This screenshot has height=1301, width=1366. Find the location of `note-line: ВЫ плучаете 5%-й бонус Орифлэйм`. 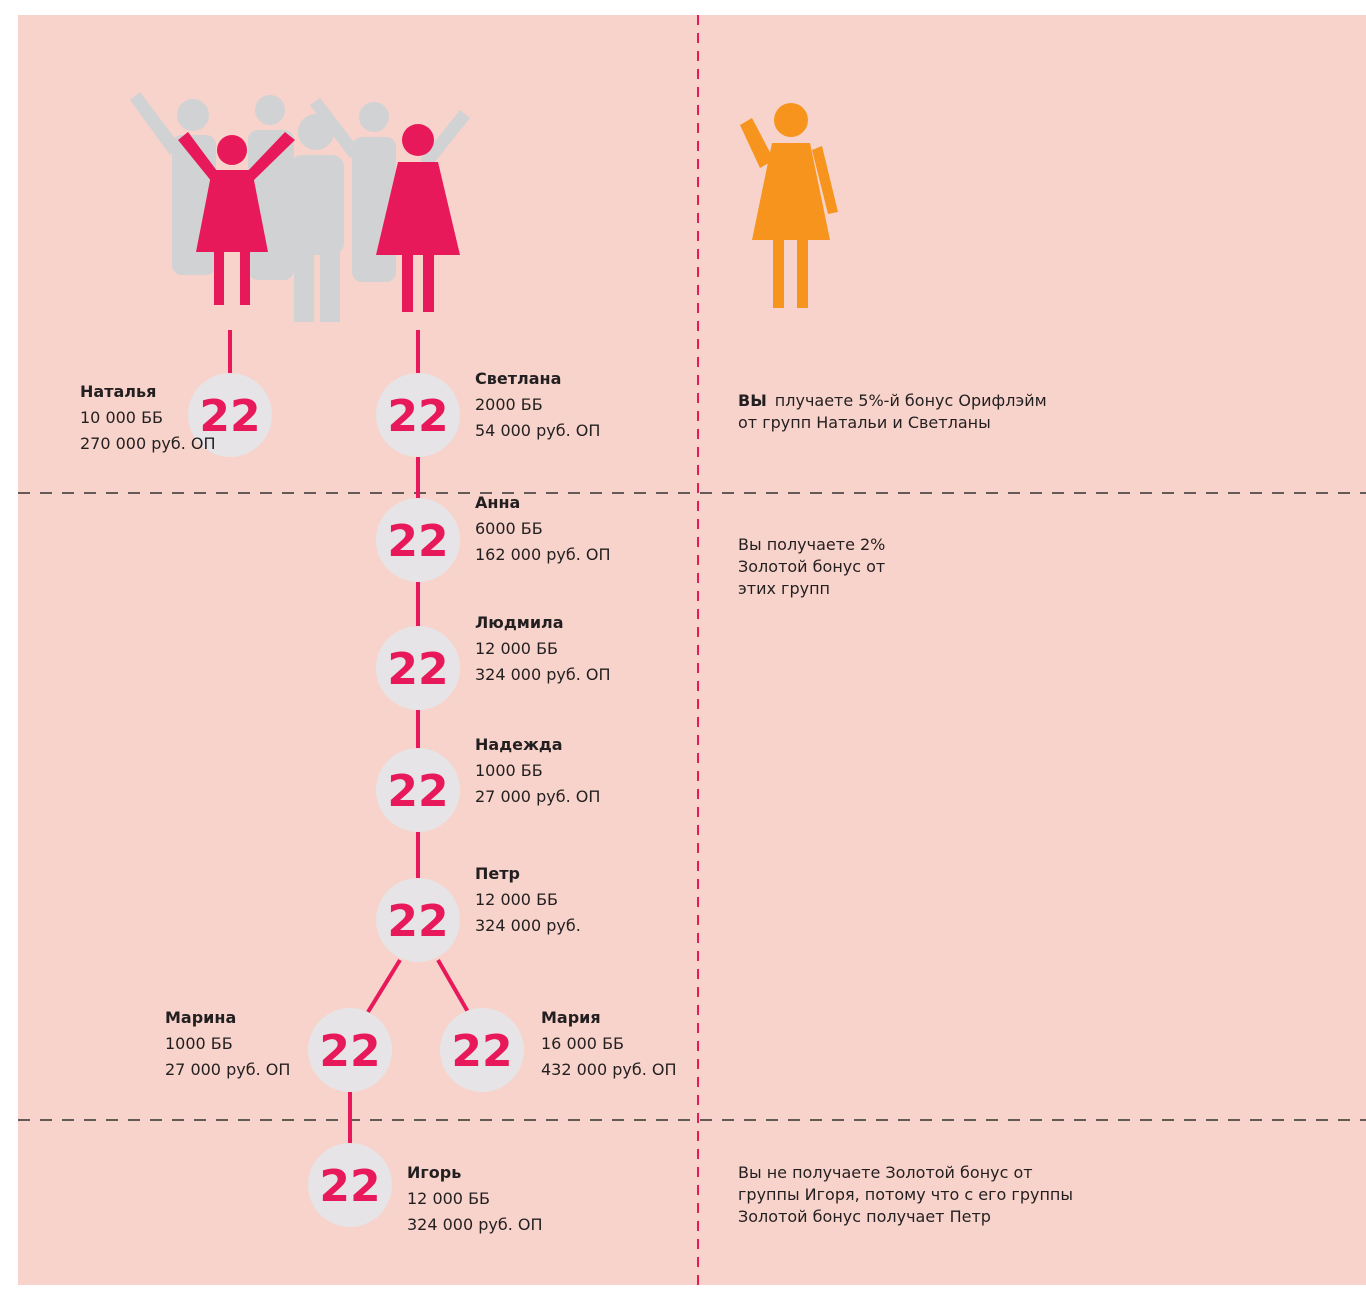

note-line: ВЫ плучаете 5%-й бонус Орифлэйм is located at coordinates (892, 400).